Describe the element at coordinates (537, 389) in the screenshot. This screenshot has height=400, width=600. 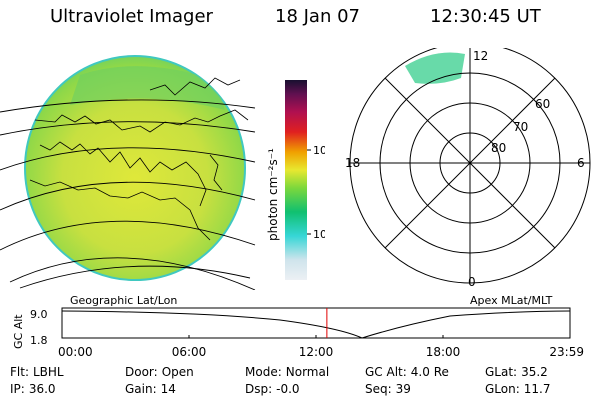
I see `glon-value: 11.7` at that location.